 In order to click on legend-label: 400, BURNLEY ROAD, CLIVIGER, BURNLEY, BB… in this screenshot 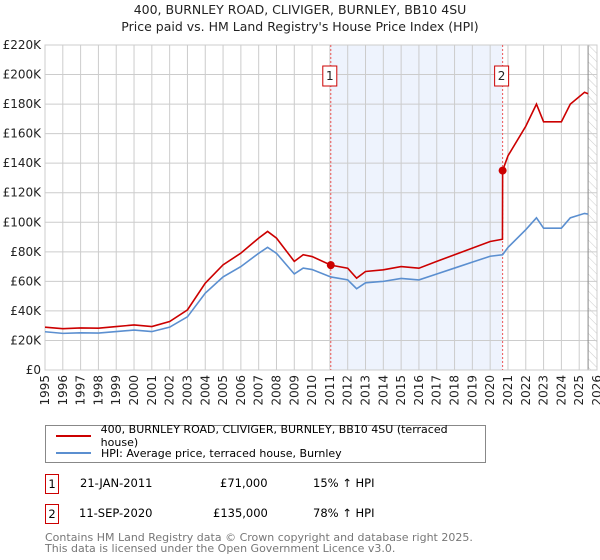, I will do `click(274, 436)`.